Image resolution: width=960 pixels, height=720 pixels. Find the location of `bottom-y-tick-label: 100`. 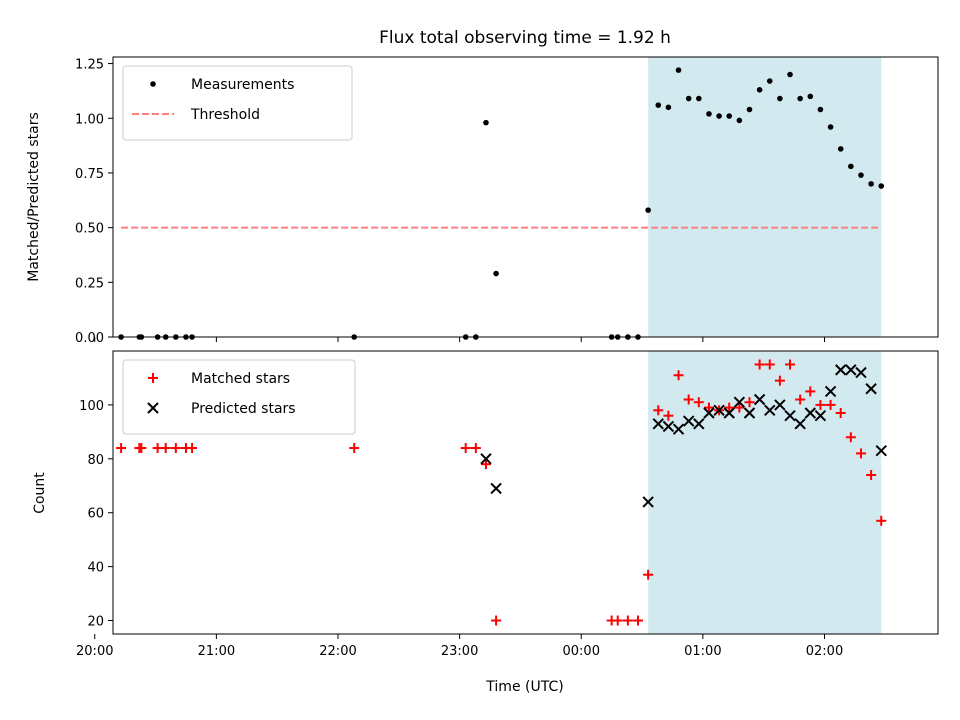

bottom-y-tick-label: 100 is located at coordinates (91, 406).